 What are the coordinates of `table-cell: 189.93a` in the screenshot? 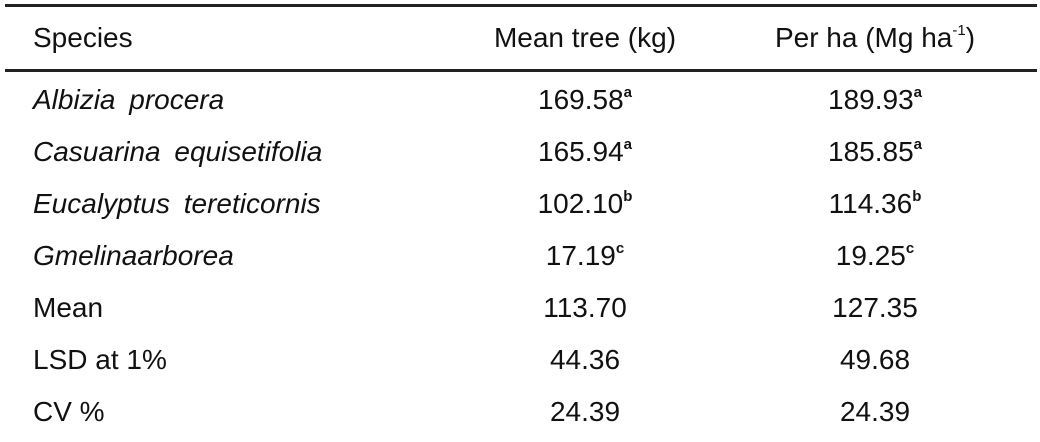 It's located at (875, 100).